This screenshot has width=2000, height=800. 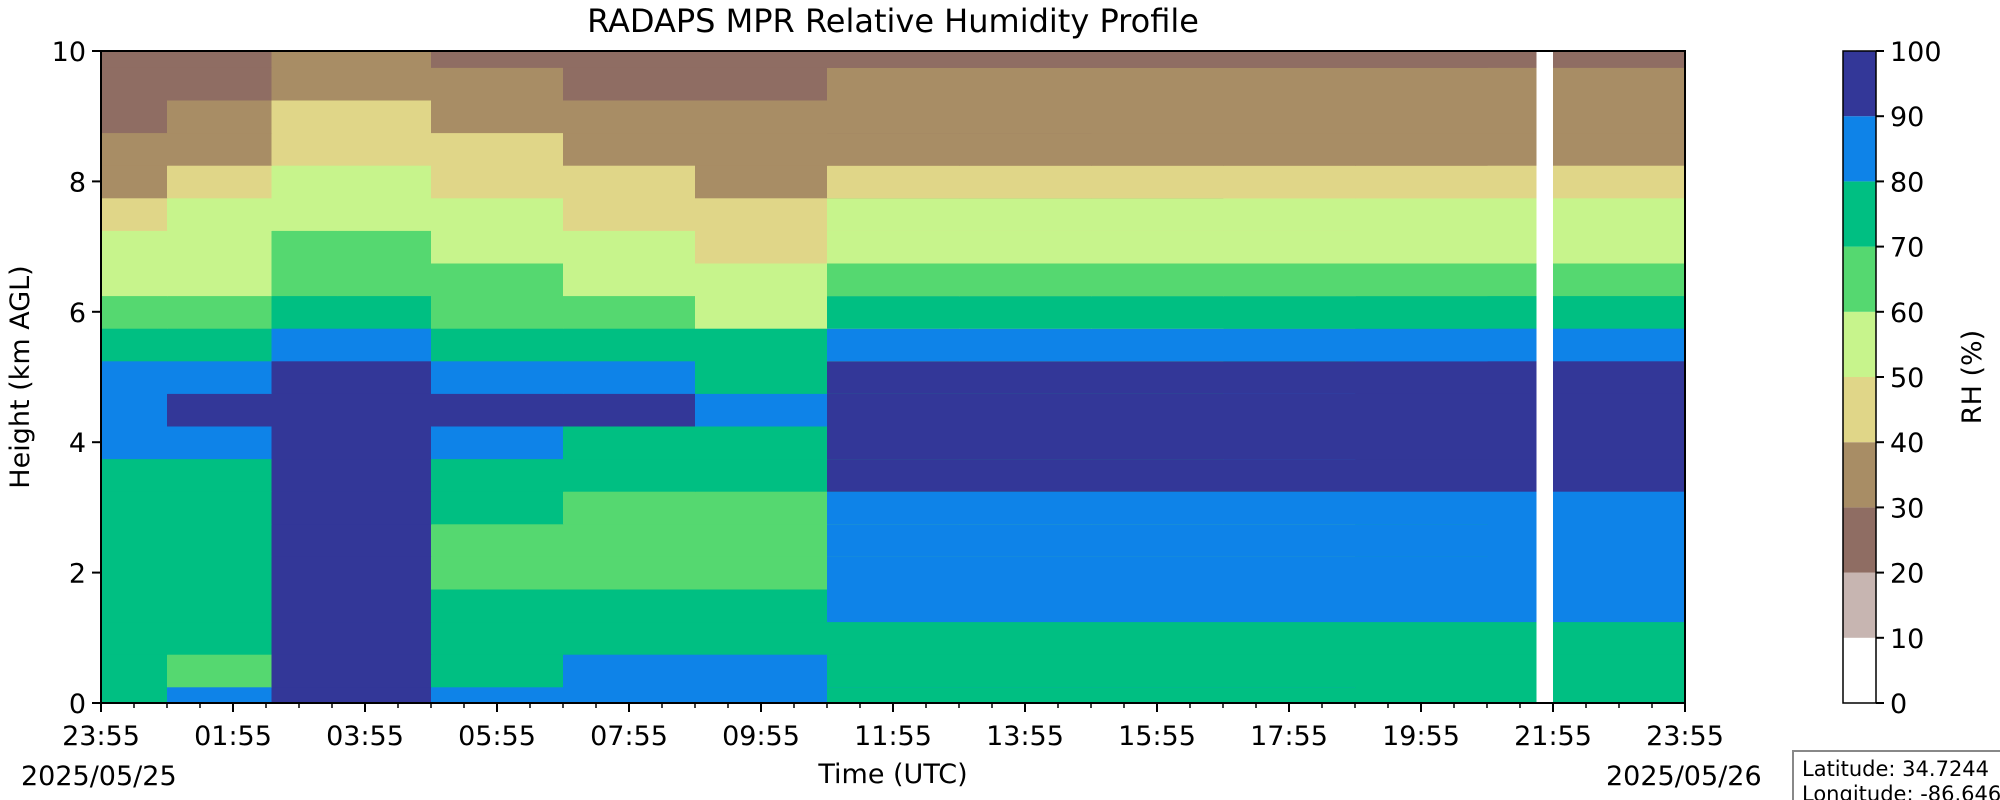 What do you see at coordinates (1907, 639) in the screenshot?
I see `colorbar-tick-label: 10` at bounding box center [1907, 639].